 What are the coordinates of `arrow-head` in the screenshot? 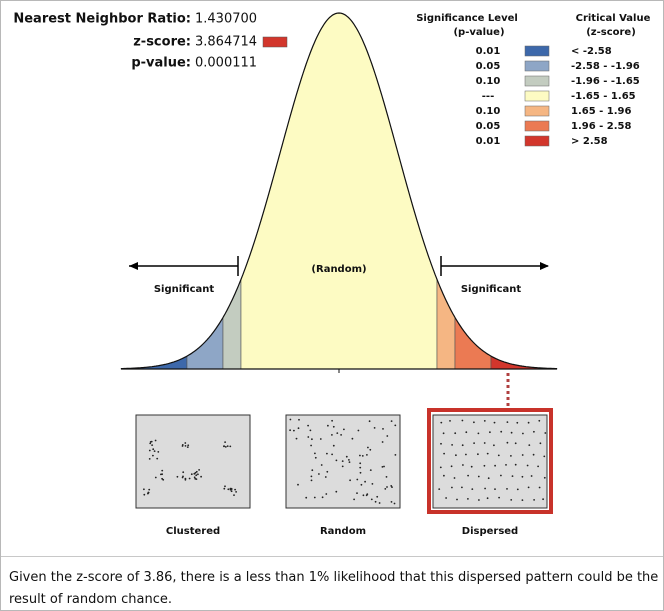 It's located at (544, 266).